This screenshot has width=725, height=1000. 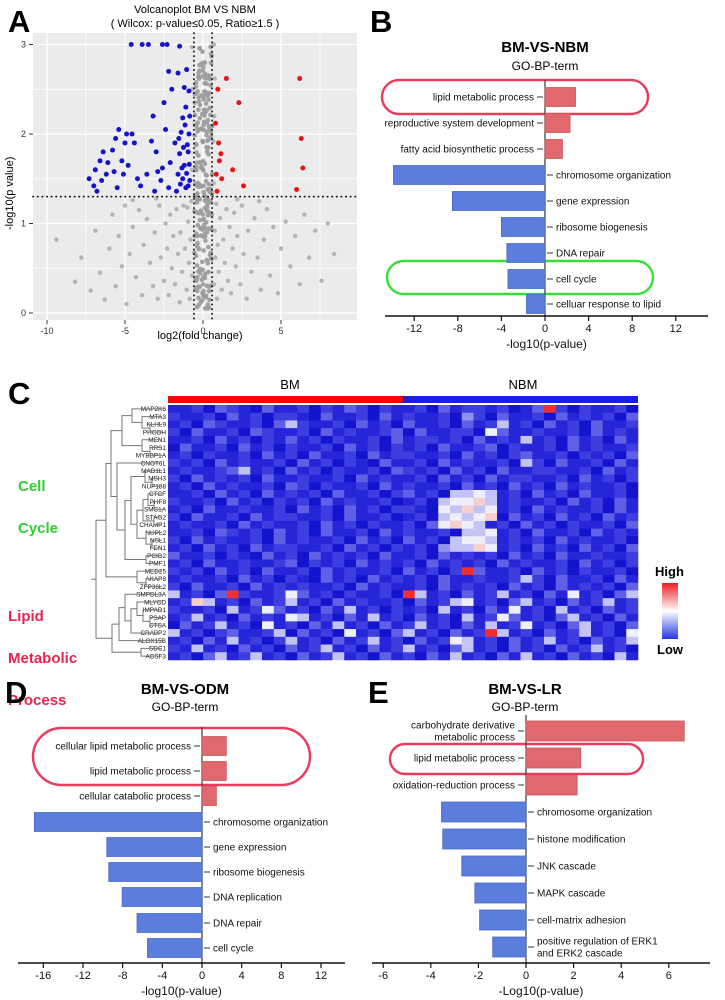 I want to click on svg-text: ALOX15B, so click(x=152, y=641).